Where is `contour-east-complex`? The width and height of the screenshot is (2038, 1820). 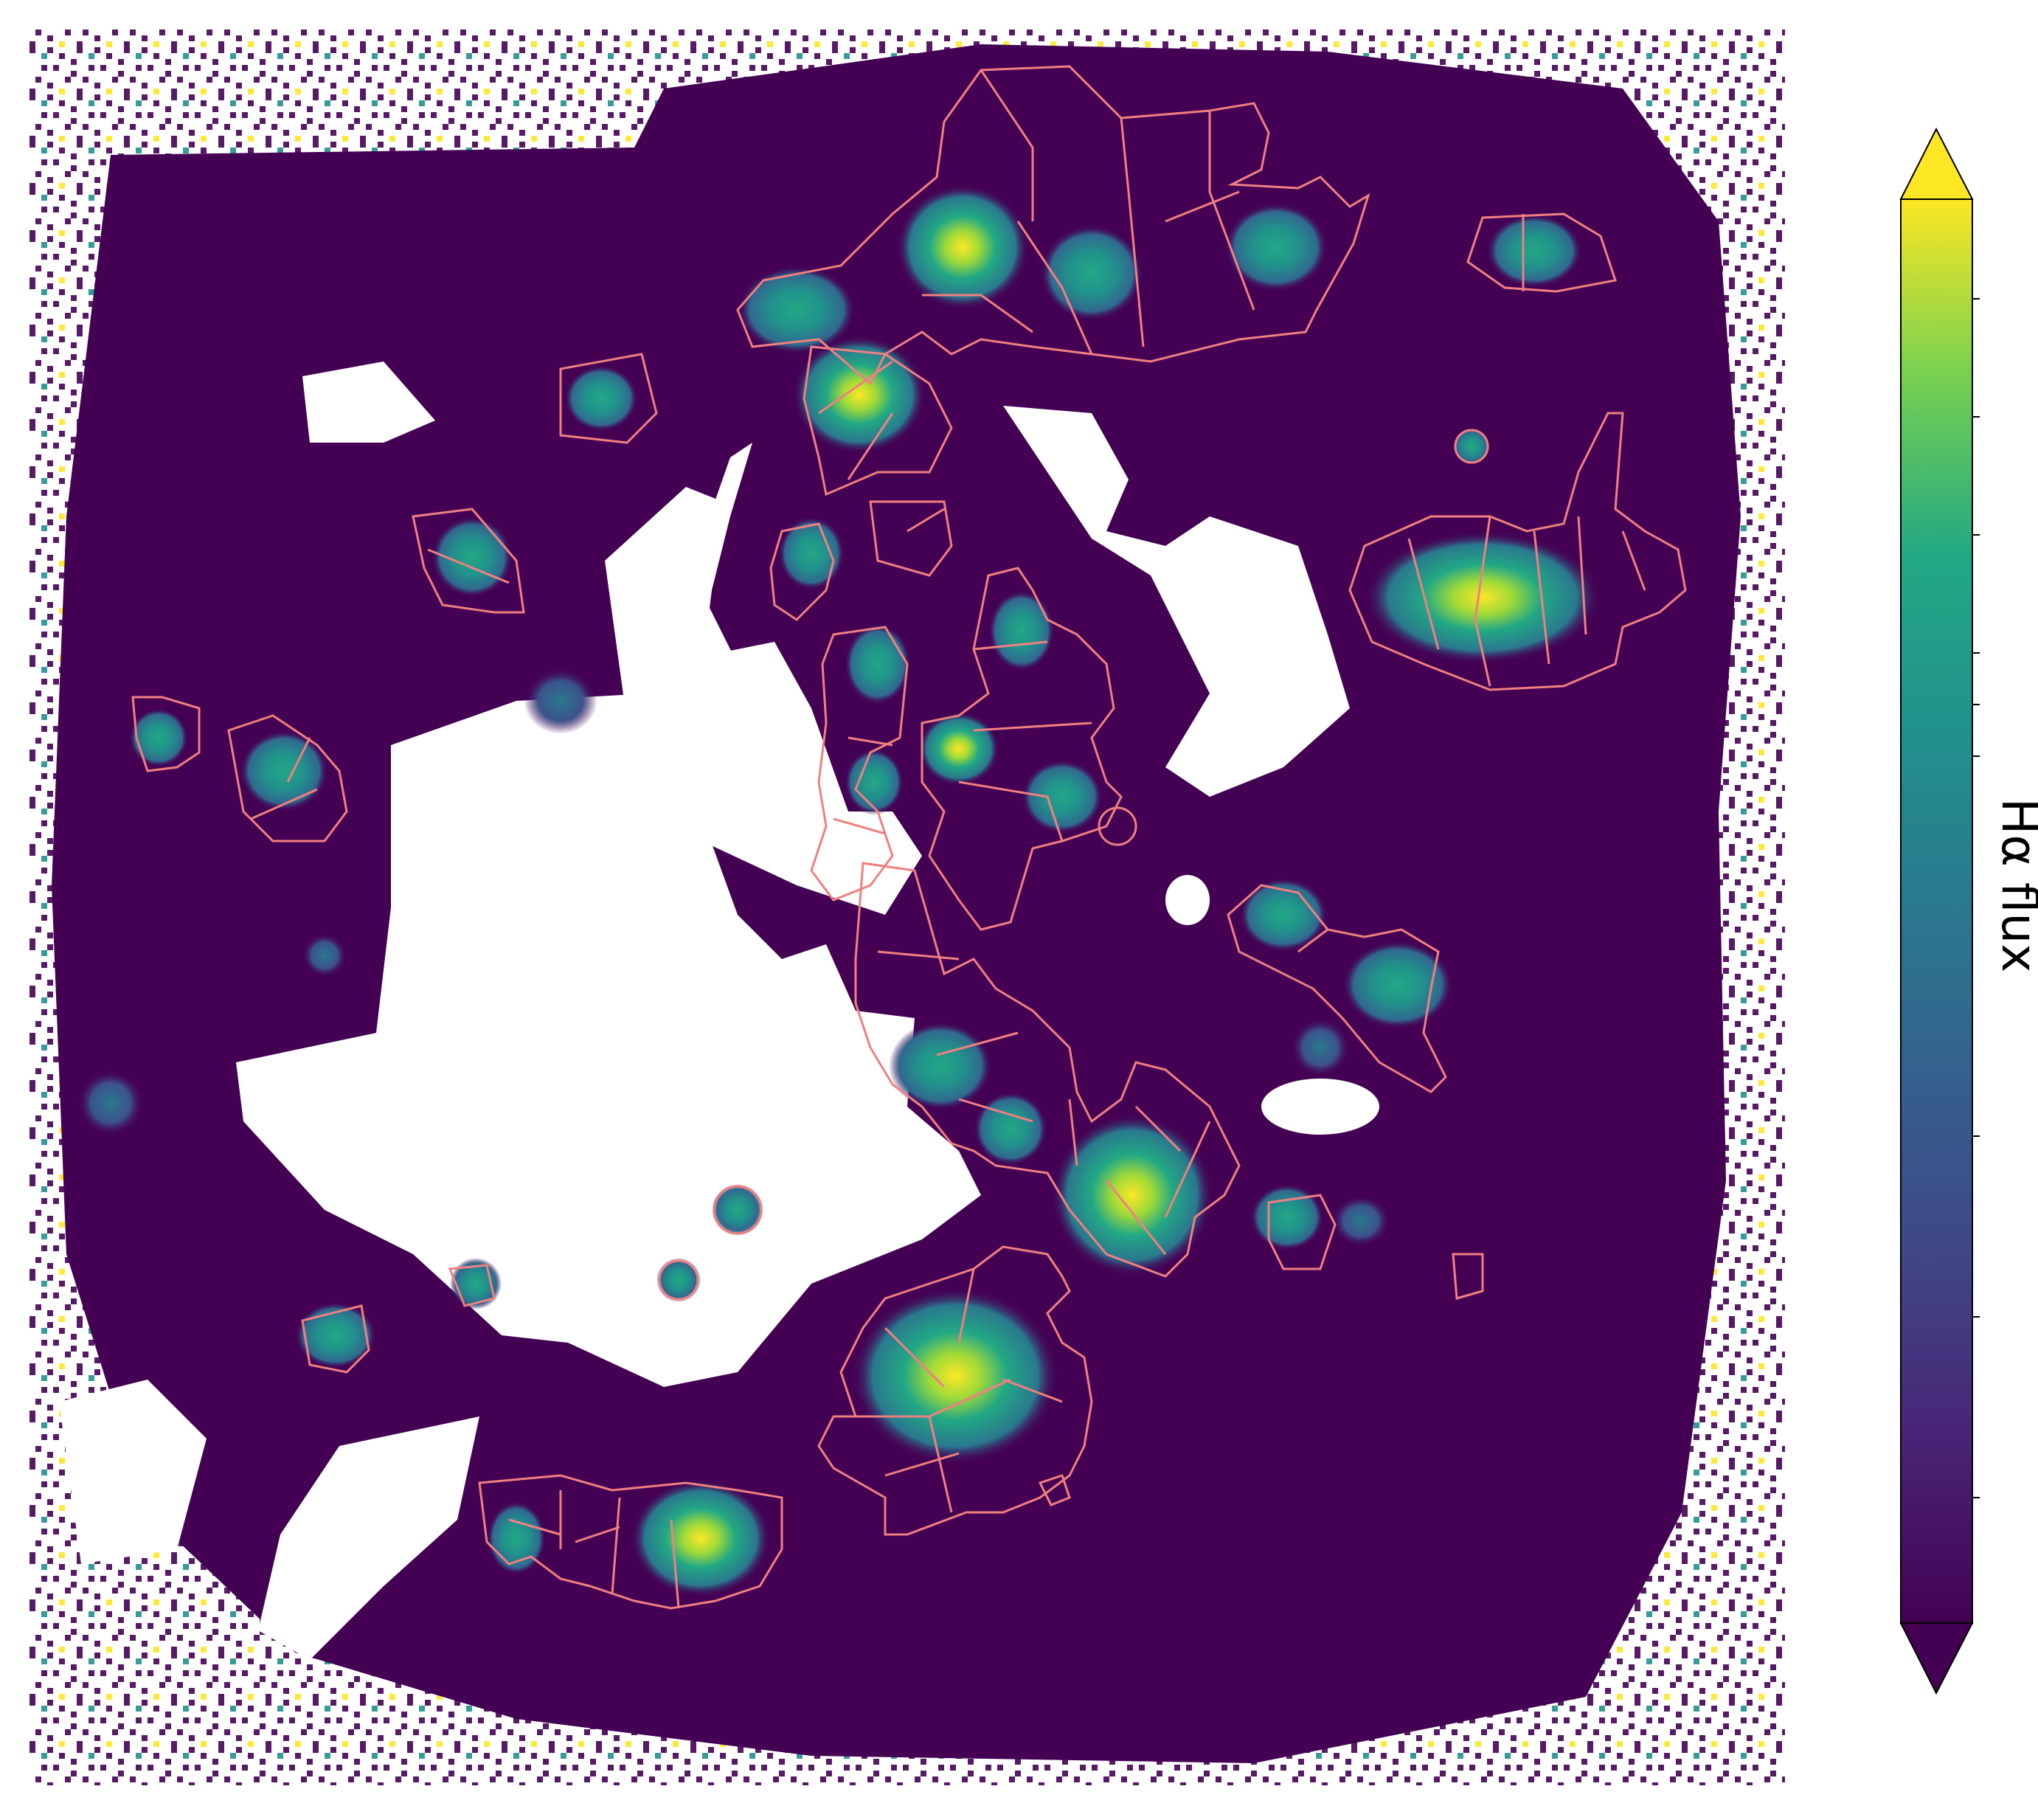
contour-east-complex is located at coordinates (1518, 551).